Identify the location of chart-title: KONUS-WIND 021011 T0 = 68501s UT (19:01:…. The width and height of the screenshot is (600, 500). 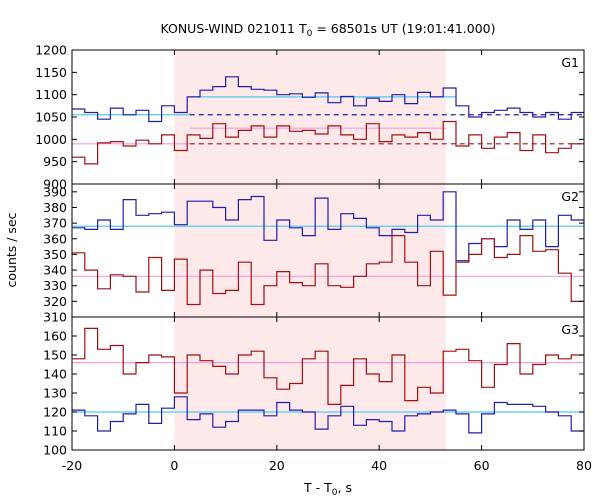
(327, 30).